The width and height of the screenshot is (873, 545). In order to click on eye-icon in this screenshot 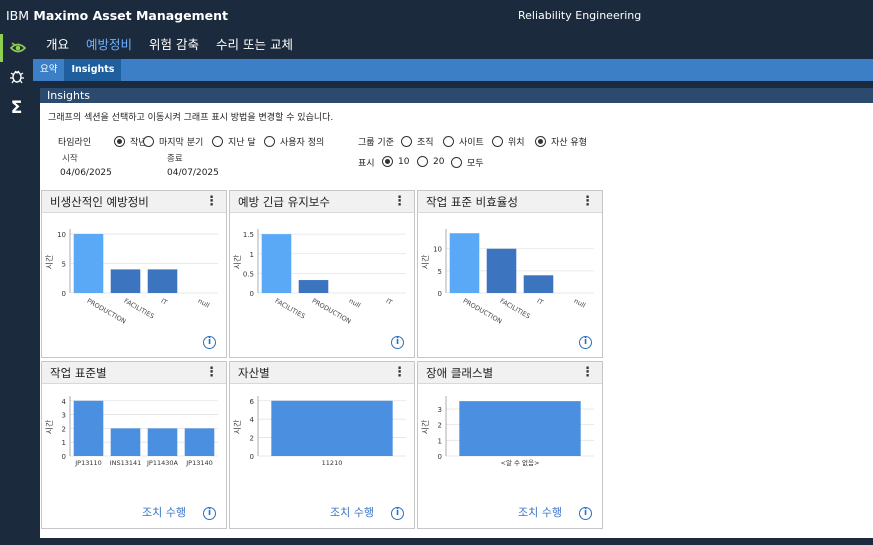, I will do `click(16, 48)`.